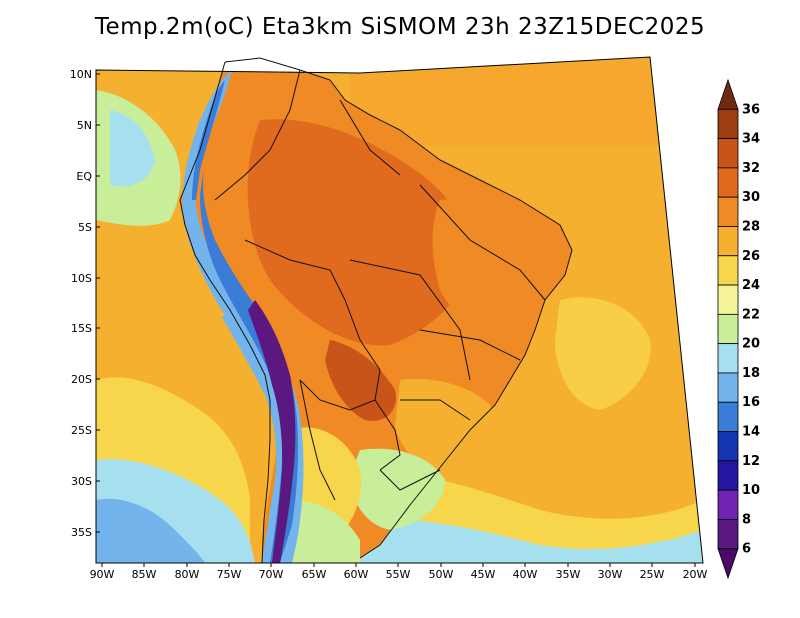 Image resolution: width=800 pixels, height=618 pixels. What do you see at coordinates (751, 432) in the screenshot?
I see `colorbar-level-label: 14` at bounding box center [751, 432].